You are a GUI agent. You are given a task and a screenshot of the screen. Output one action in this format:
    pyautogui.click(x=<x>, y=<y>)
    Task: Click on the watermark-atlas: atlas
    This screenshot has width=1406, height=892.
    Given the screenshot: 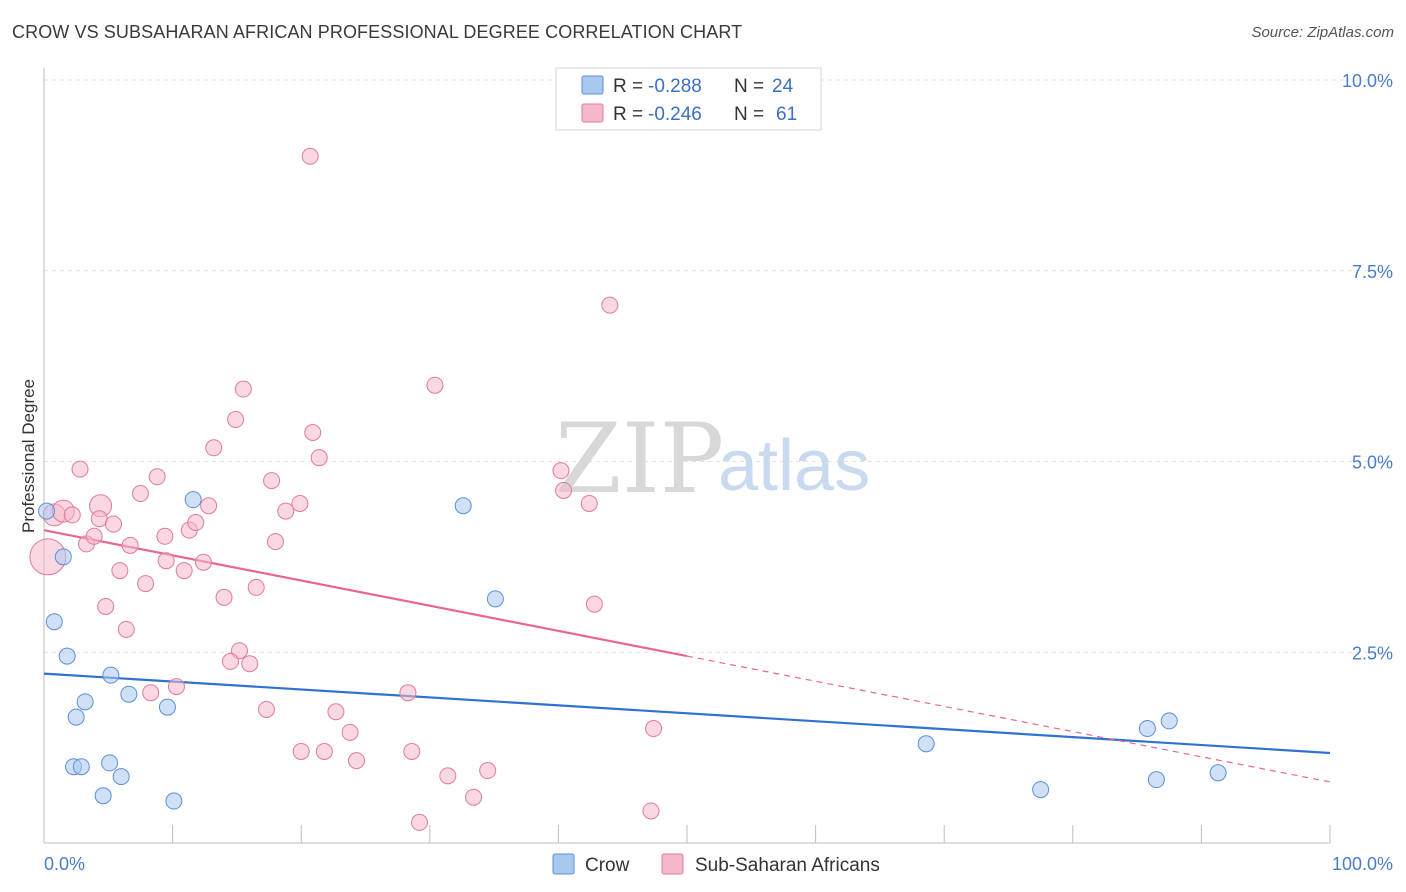 What is the action you would take?
    pyautogui.click(x=794, y=466)
    